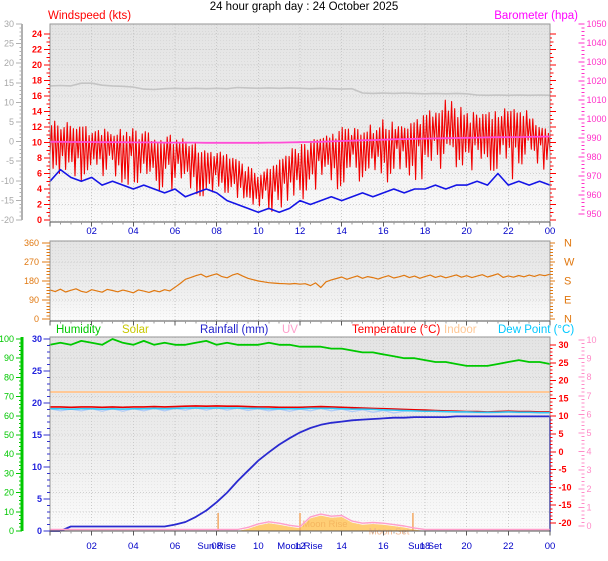 The height and width of the screenshot is (561, 608). Describe the element at coordinates (589, 396) in the screenshot. I see `svg-text: 7` at that location.